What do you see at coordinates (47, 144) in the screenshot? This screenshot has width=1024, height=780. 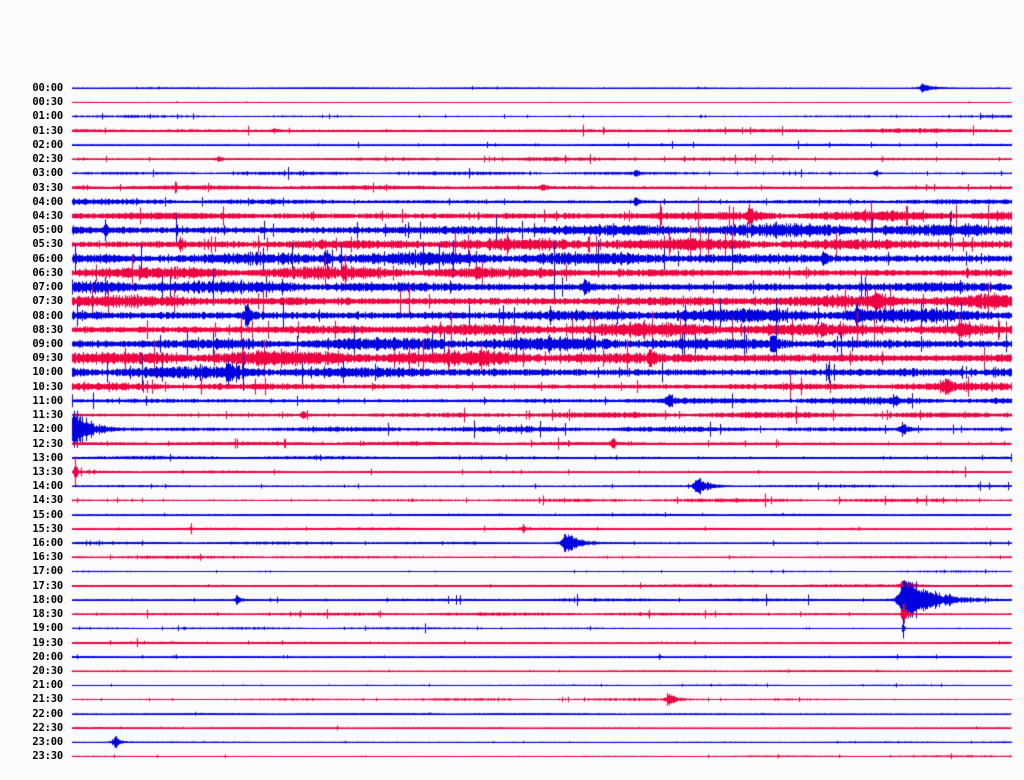 I see `time-axis-label: 02:00` at bounding box center [47, 144].